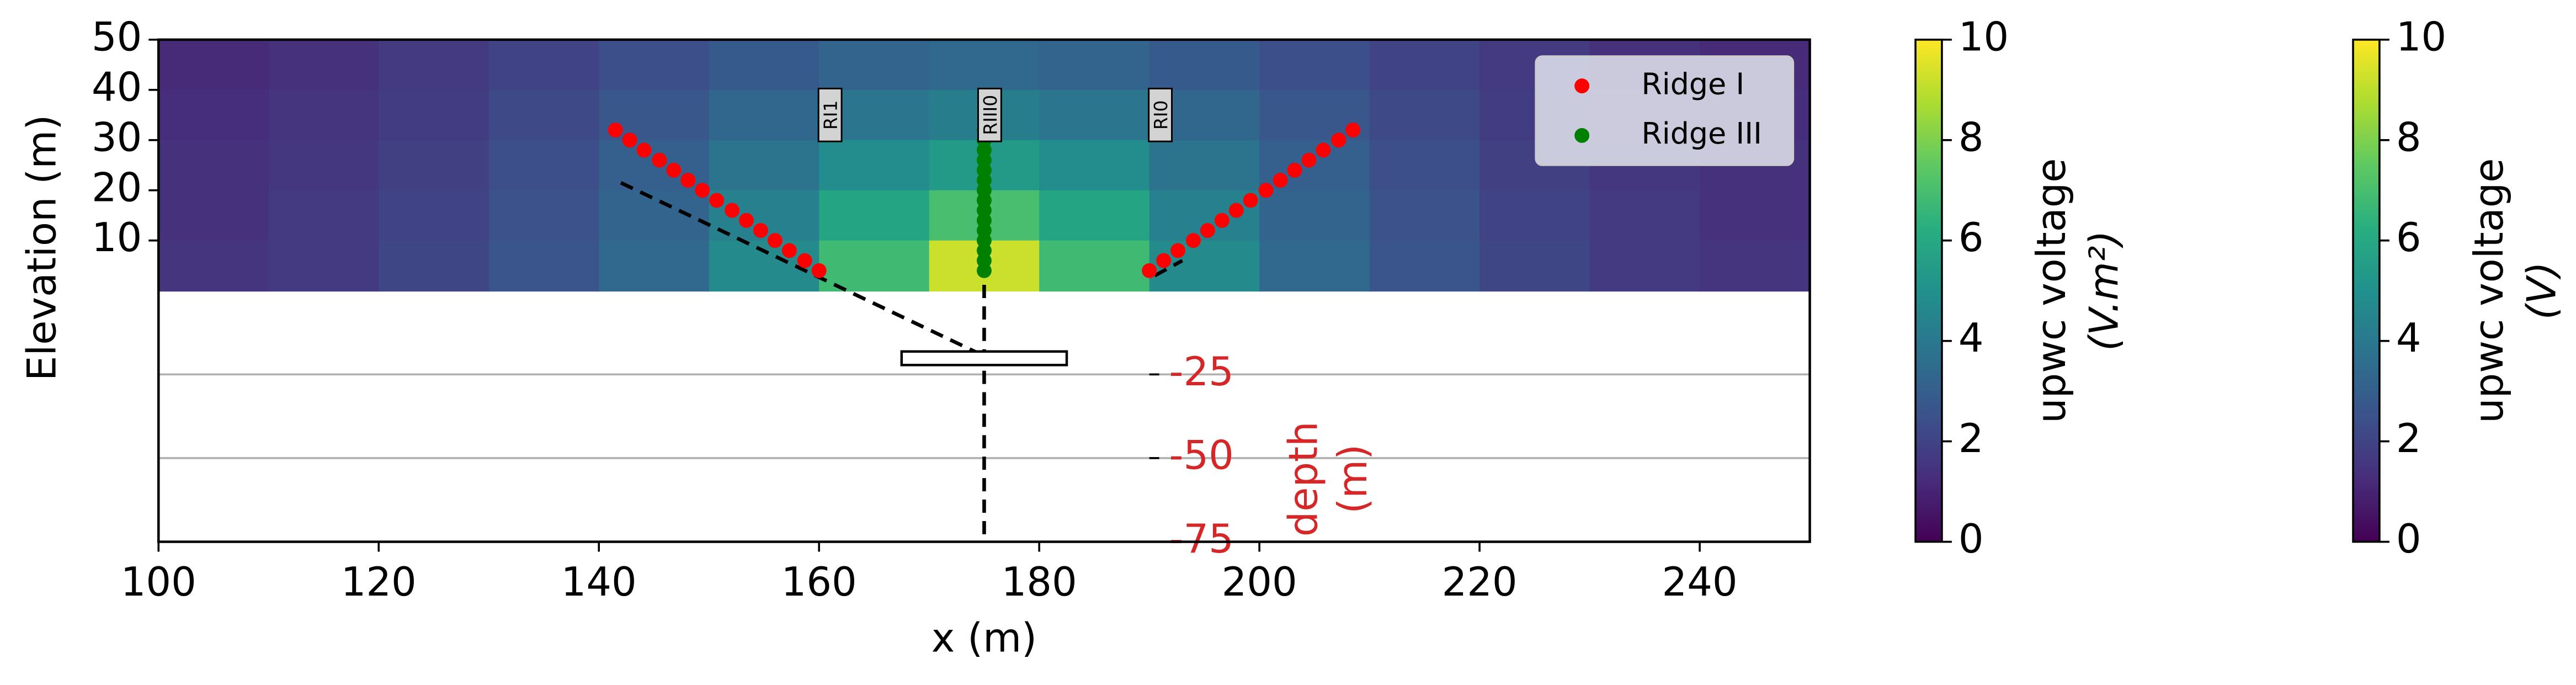 The width and height of the screenshot is (2576, 685). Describe the element at coordinates (117, 36) in the screenshot. I see `y-tick-label: 50` at that location.